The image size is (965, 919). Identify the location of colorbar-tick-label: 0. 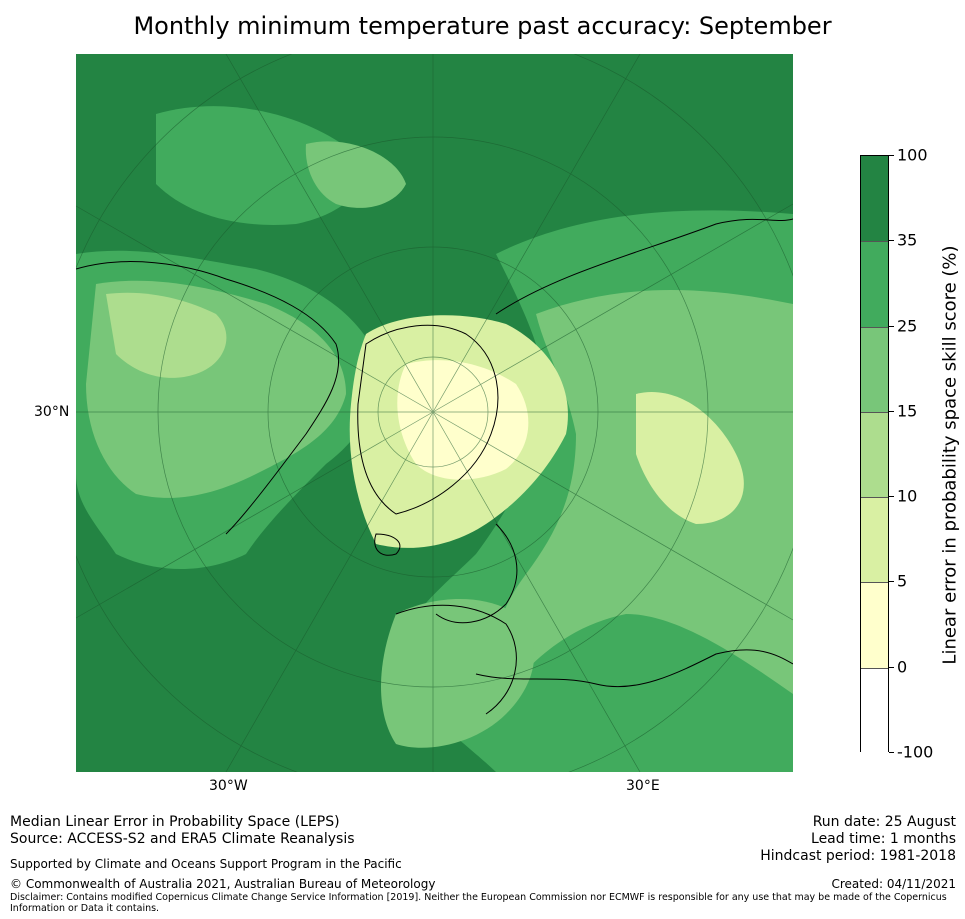
(902, 667).